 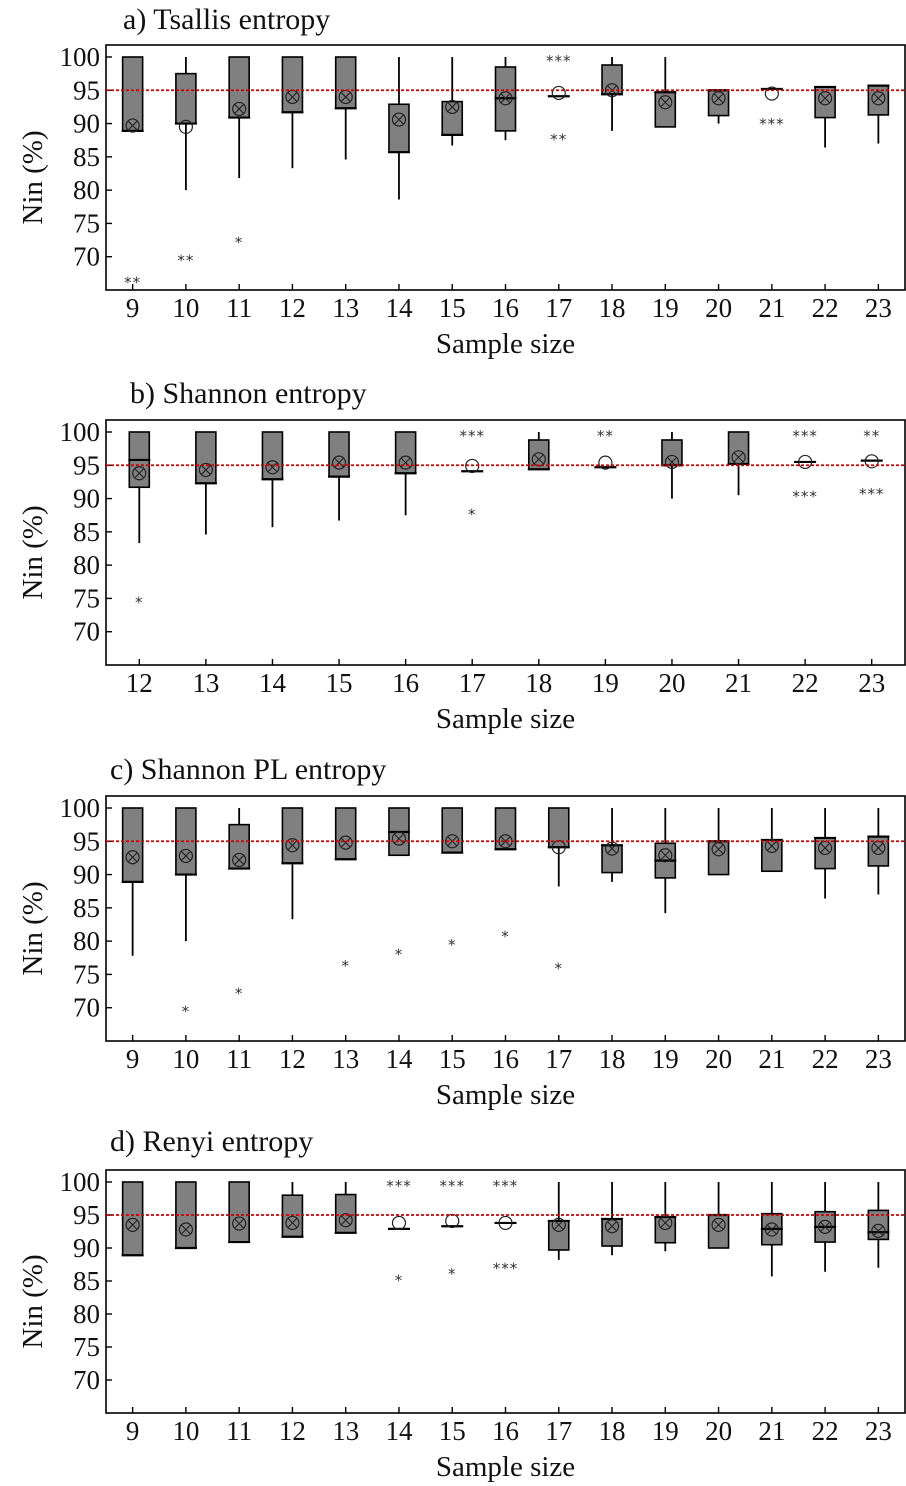 What do you see at coordinates (339, 683) in the screenshot?
I see `x-tick-label: 15` at bounding box center [339, 683].